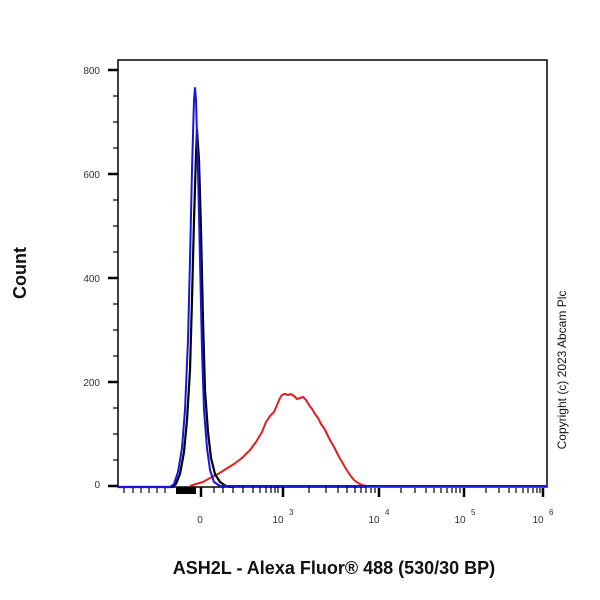  What do you see at coordinates (291, 512) in the screenshot?
I see `svg-text: 3` at bounding box center [291, 512].